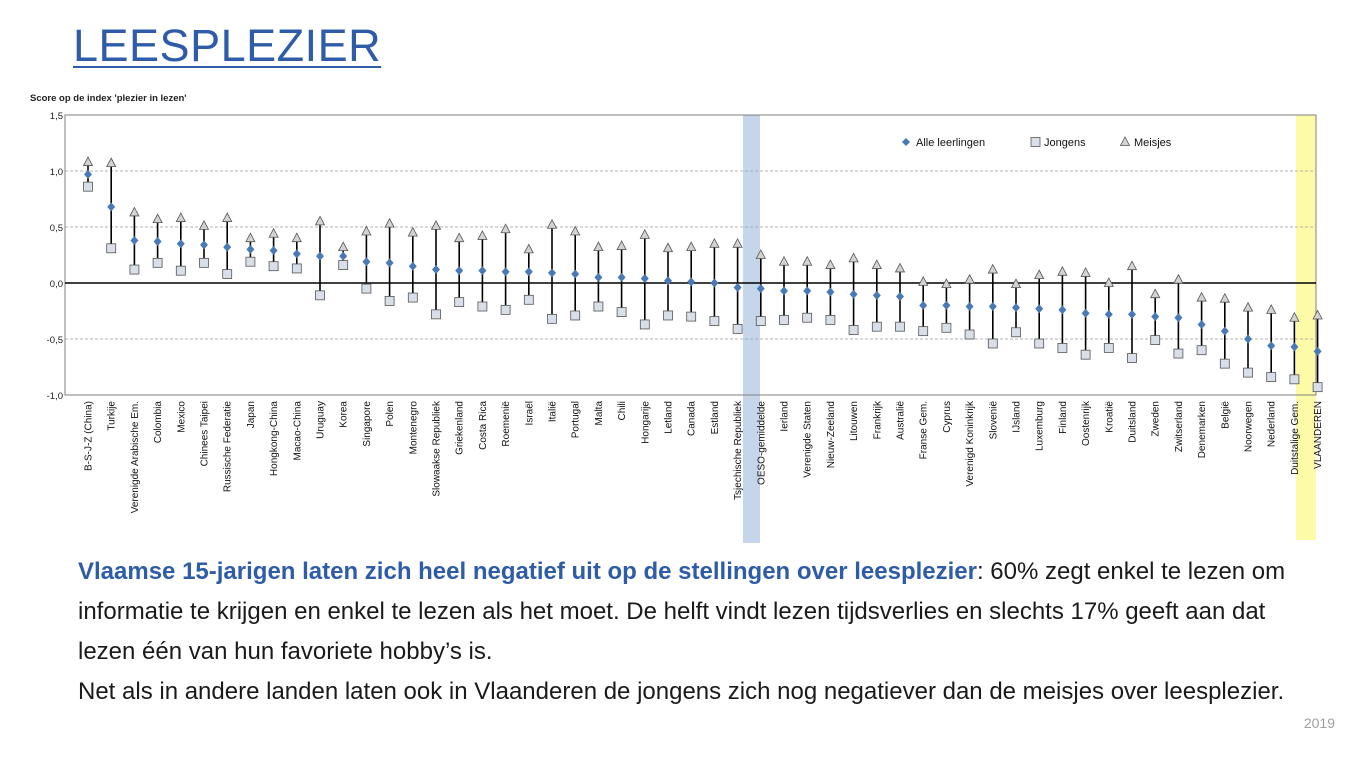  What do you see at coordinates (906, 142) in the screenshot?
I see `legend-all-marker` at bounding box center [906, 142].